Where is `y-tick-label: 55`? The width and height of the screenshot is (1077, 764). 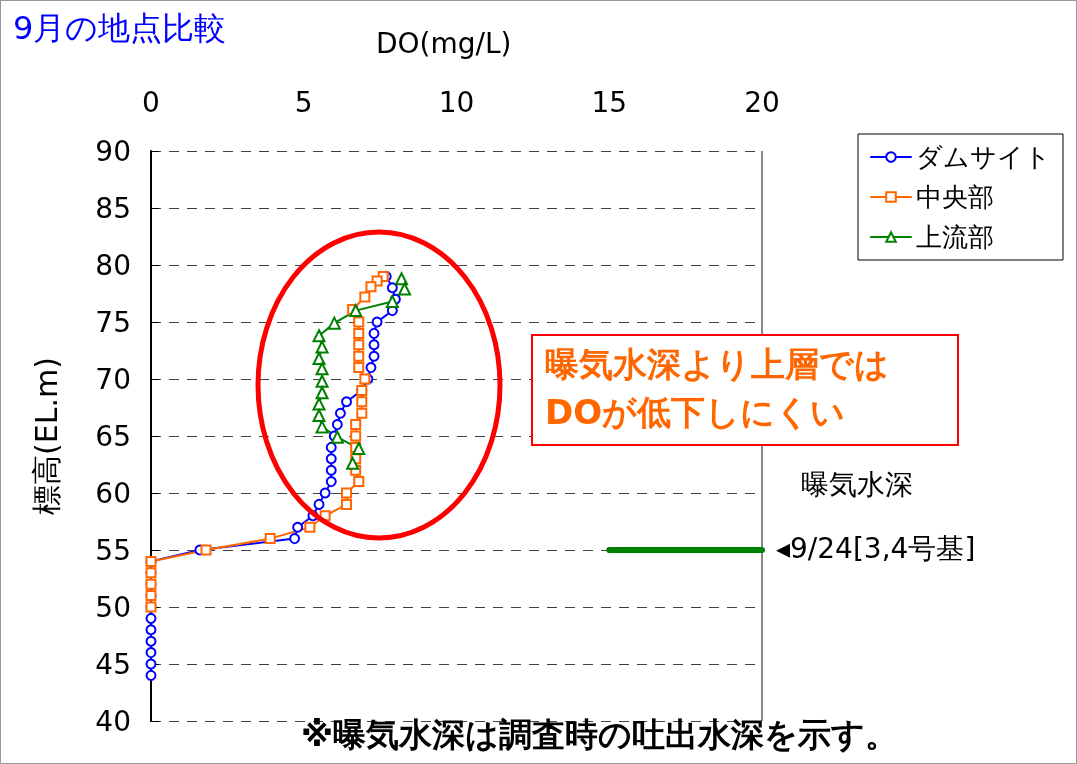
y-tick-label: 55 is located at coordinates (113, 550).